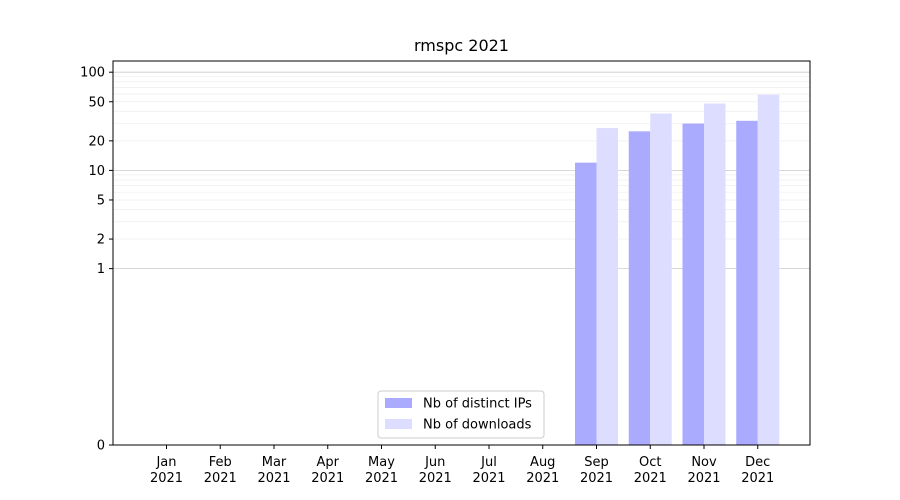 Image resolution: width=900 pixels, height=500 pixels. What do you see at coordinates (461, 45) in the screenshot?
I see `chart-title: rmspc 2021` at bounding box center [461, 45].